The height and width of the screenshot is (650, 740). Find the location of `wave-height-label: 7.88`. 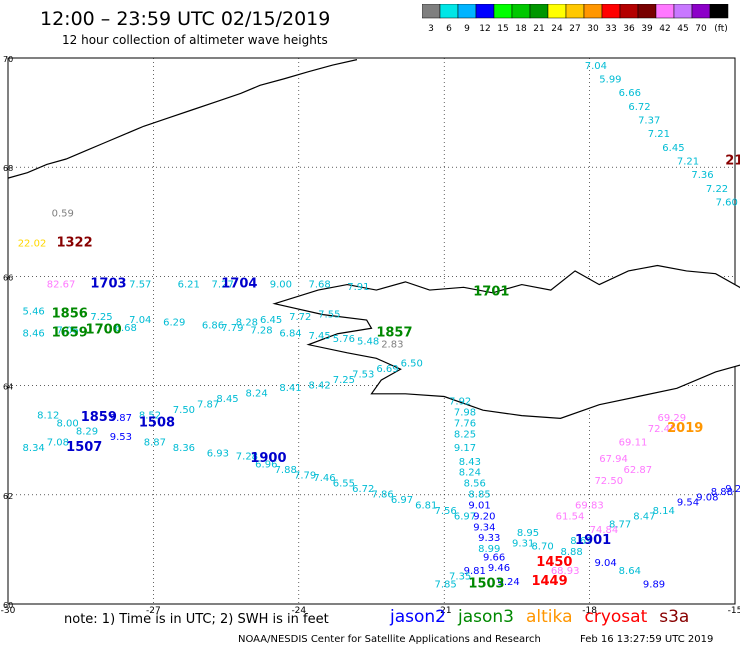

wave-height-label: 7.88 is located at coordinates (286, 470).